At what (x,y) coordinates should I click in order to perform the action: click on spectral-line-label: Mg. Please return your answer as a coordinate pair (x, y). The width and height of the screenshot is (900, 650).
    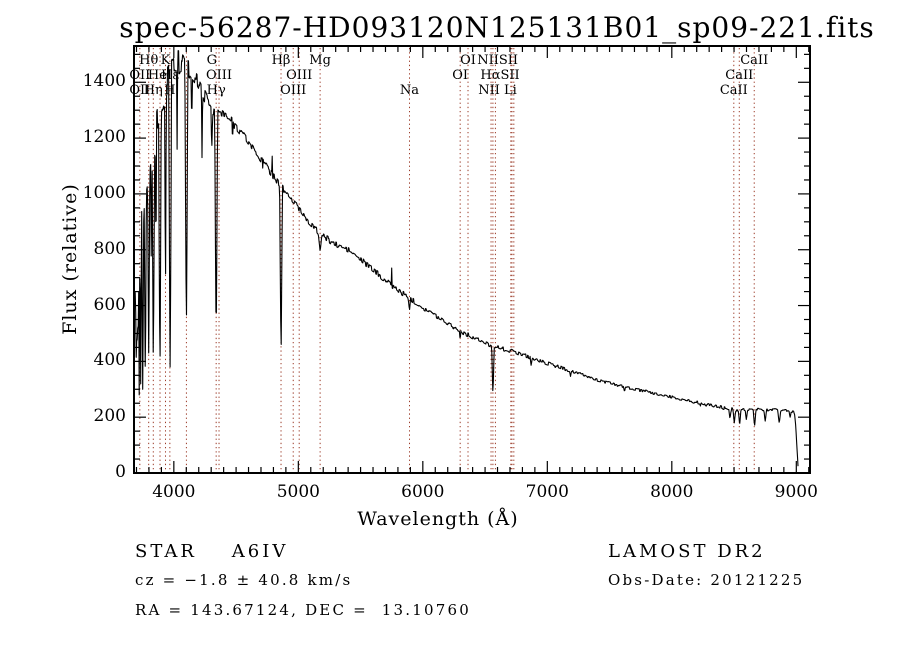
    Looking at the image, I should click on (320, 60).